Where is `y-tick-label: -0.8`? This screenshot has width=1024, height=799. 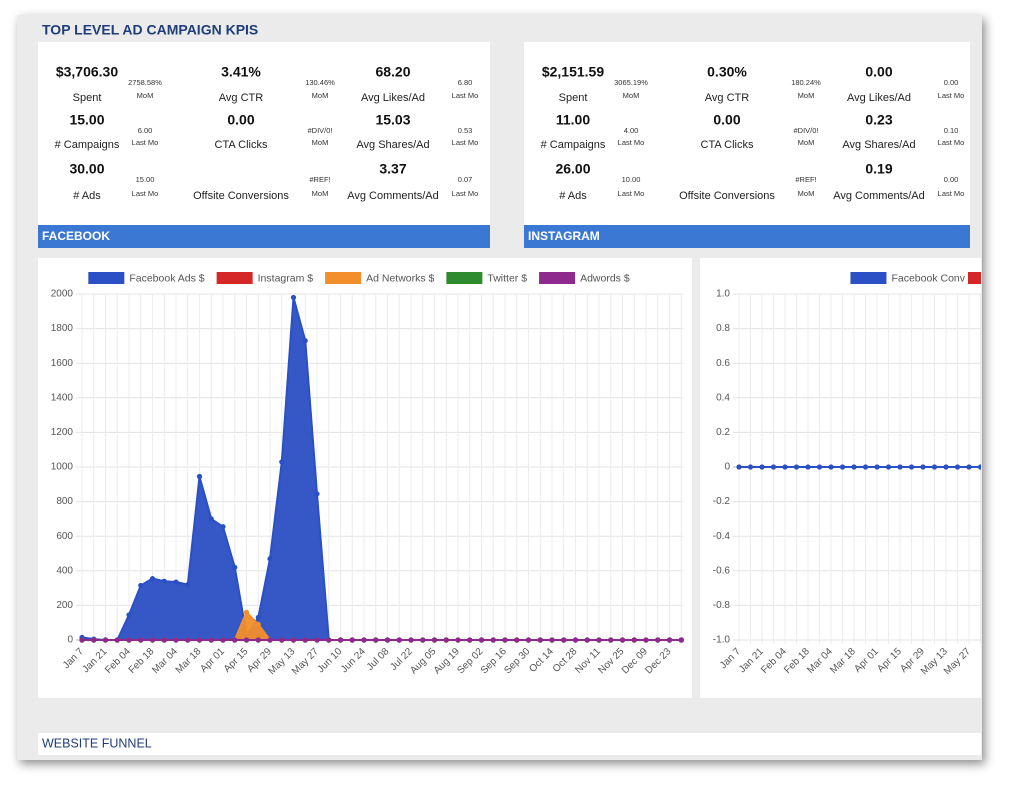
y-tick-label: -0.8 is located at coordinates (722, 605).